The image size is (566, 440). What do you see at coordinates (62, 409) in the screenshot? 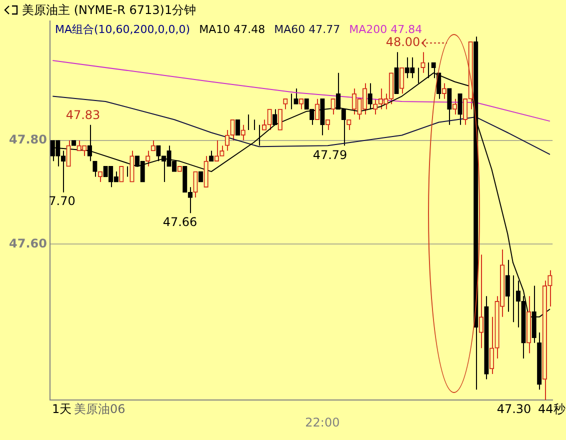
I see `text: 1天` at bounding box center [62, 409].